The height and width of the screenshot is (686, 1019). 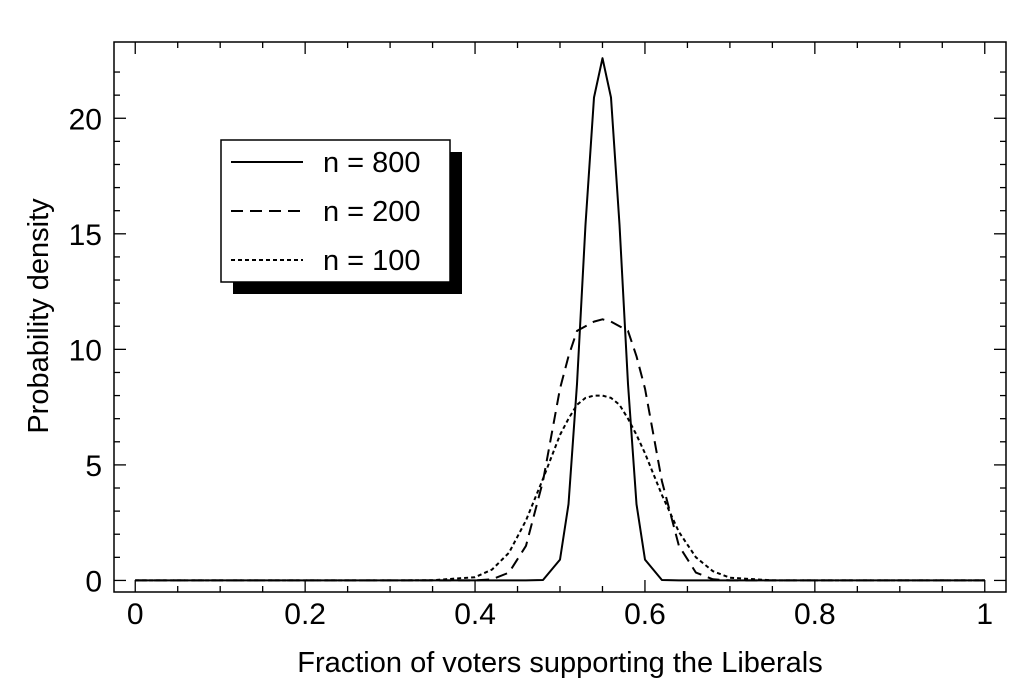 What do you see at coordinates (135, 614) in the screenshot?
I see `x-tick-label: 0` at bounding box center [135, 614].